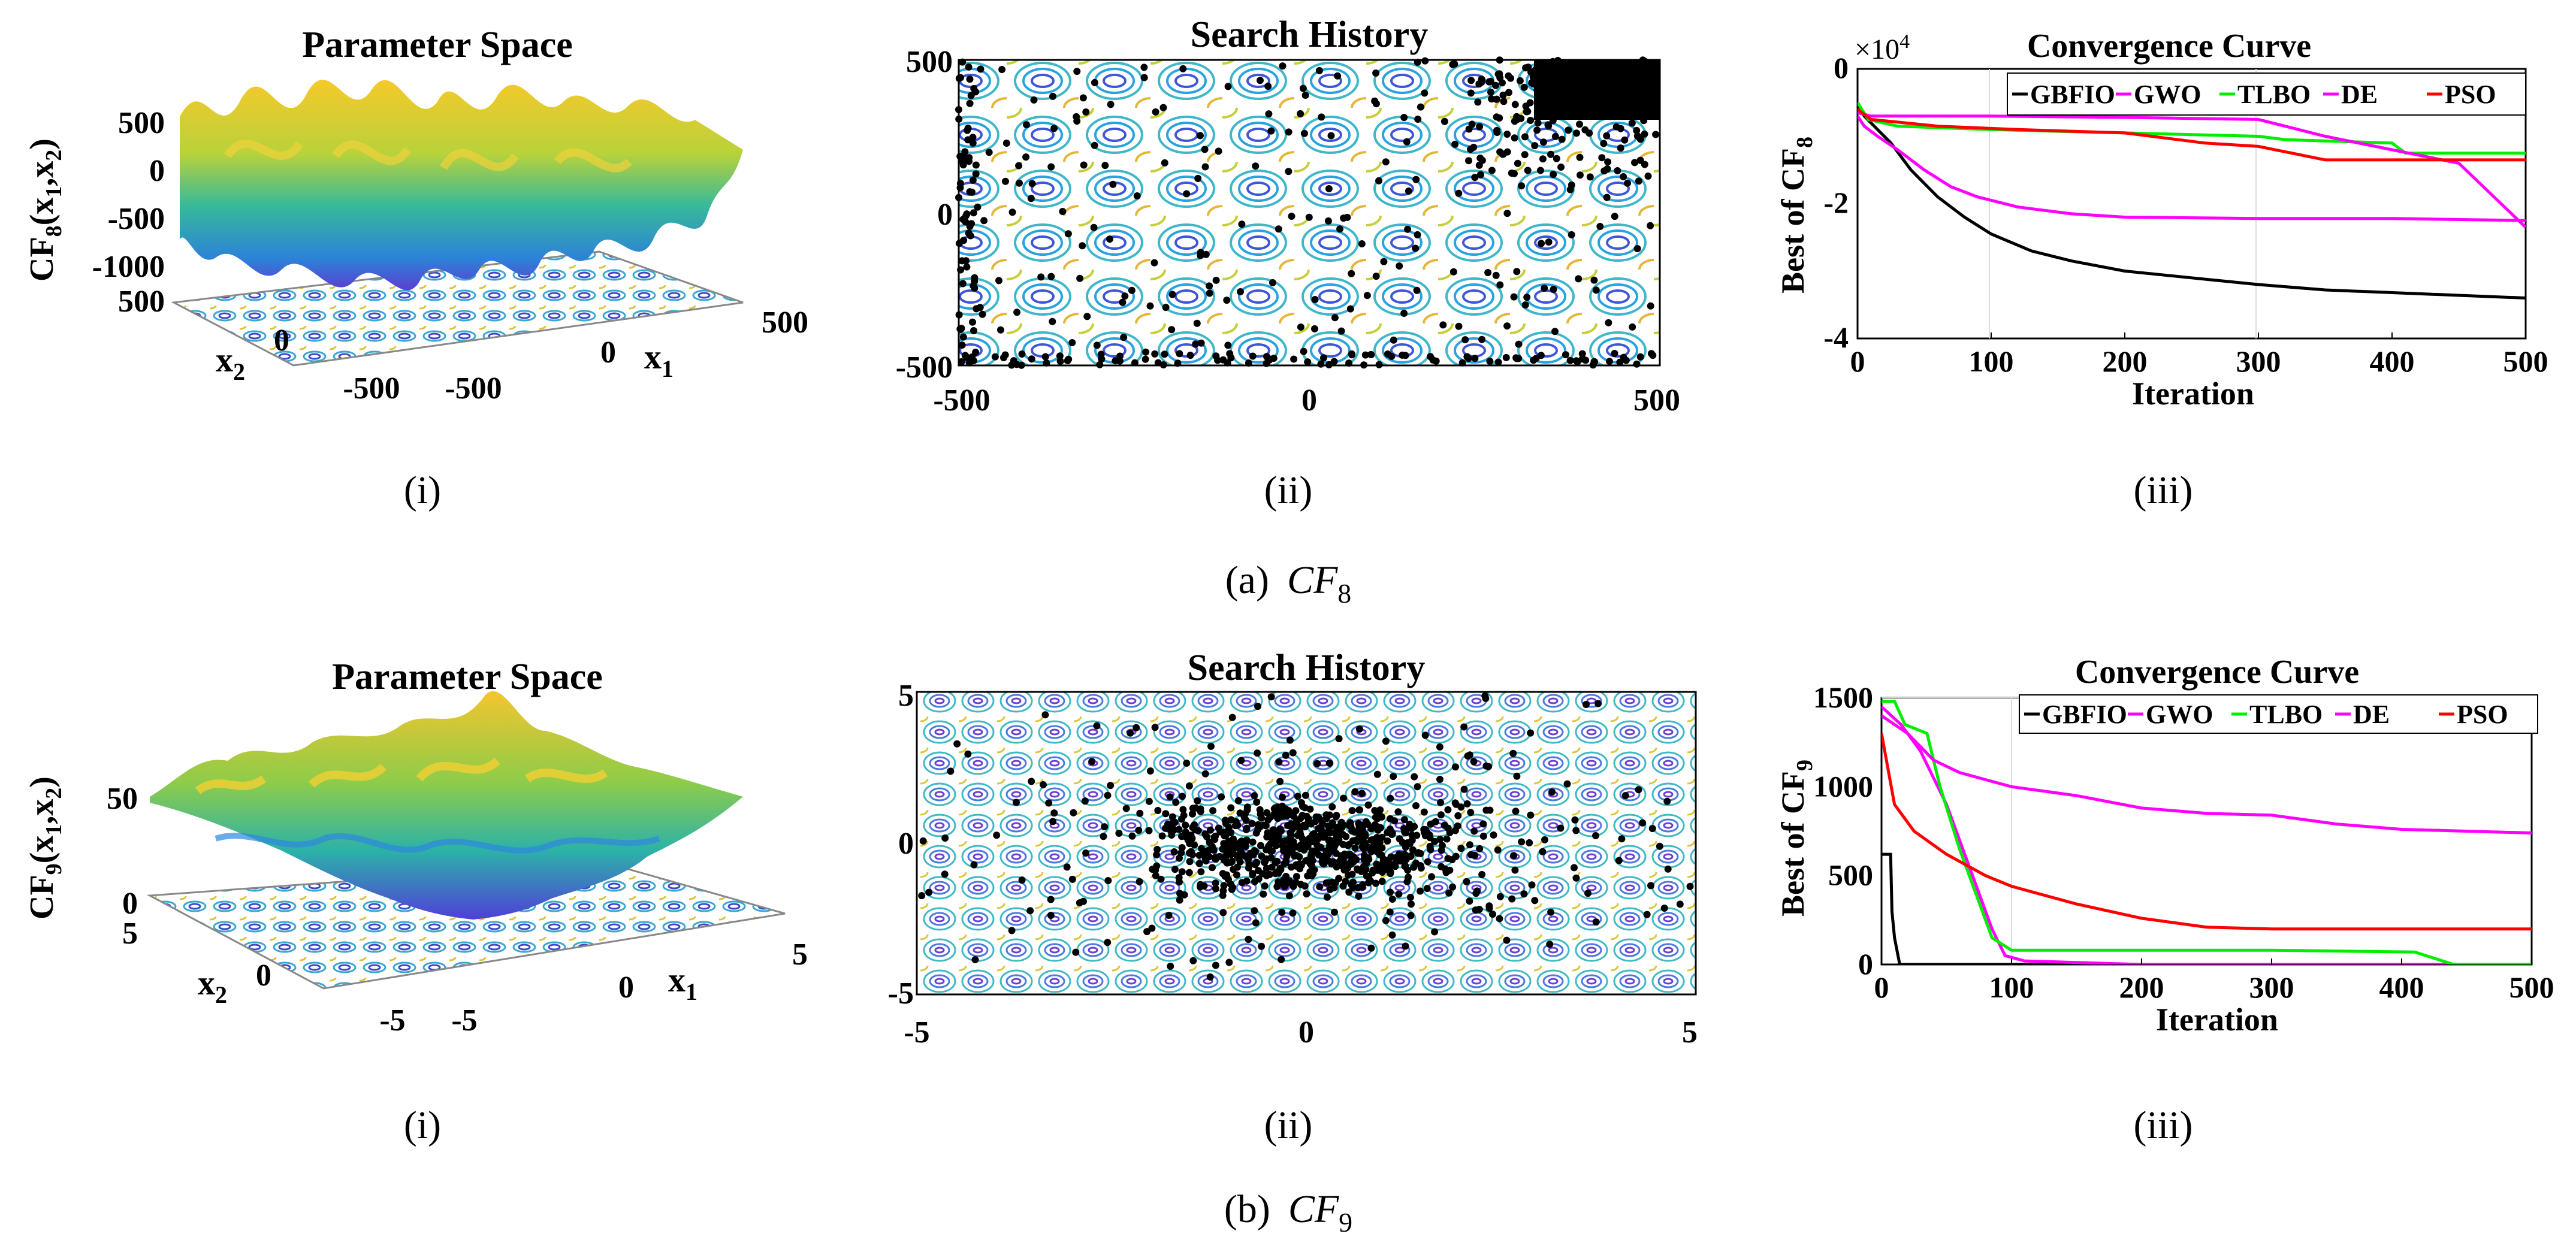 The image size is (2576, 1255). Describe the element at coordinates (1836, 337) in the screenshot. I see `y-tick: -4` at that location.